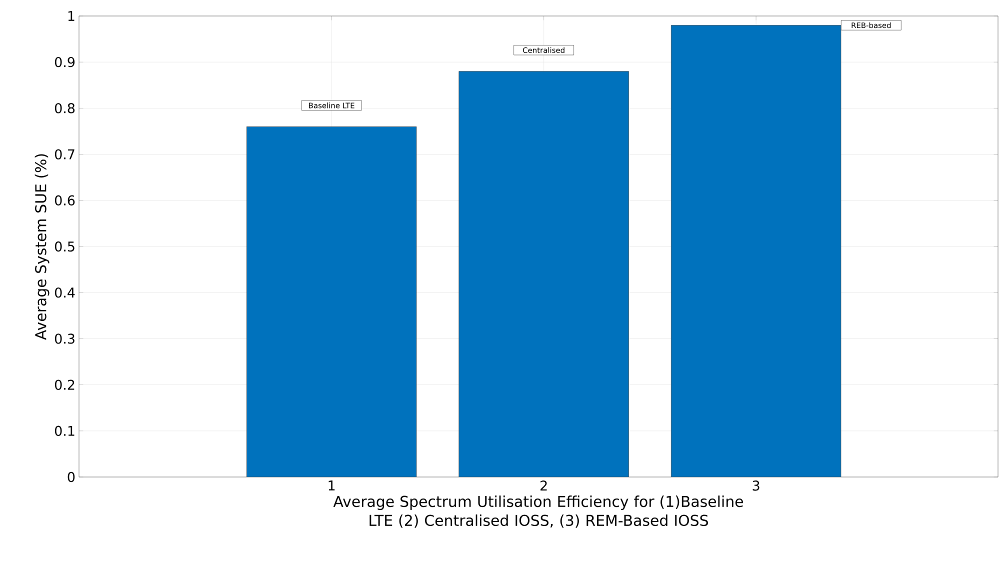 The height and width of the screenshot is (563, 1000). Describe the element at coordinates (42, 247) in the screenshot. I see `y-axis-title: Average System SUE (%)` at that location.